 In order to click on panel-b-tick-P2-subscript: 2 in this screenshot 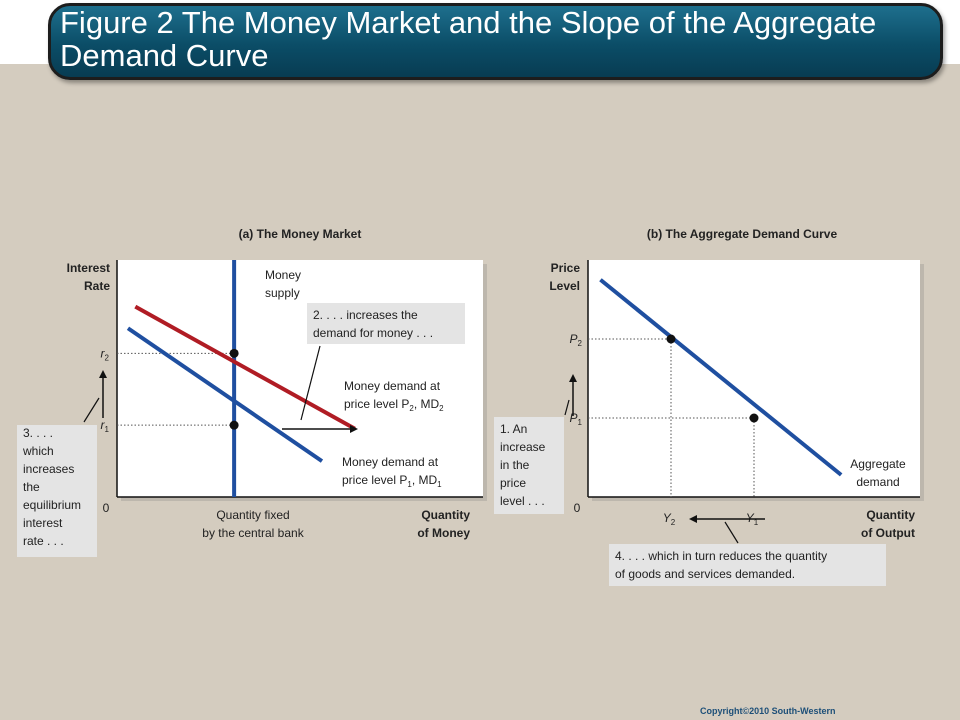, I will do `click(580, 343)`.